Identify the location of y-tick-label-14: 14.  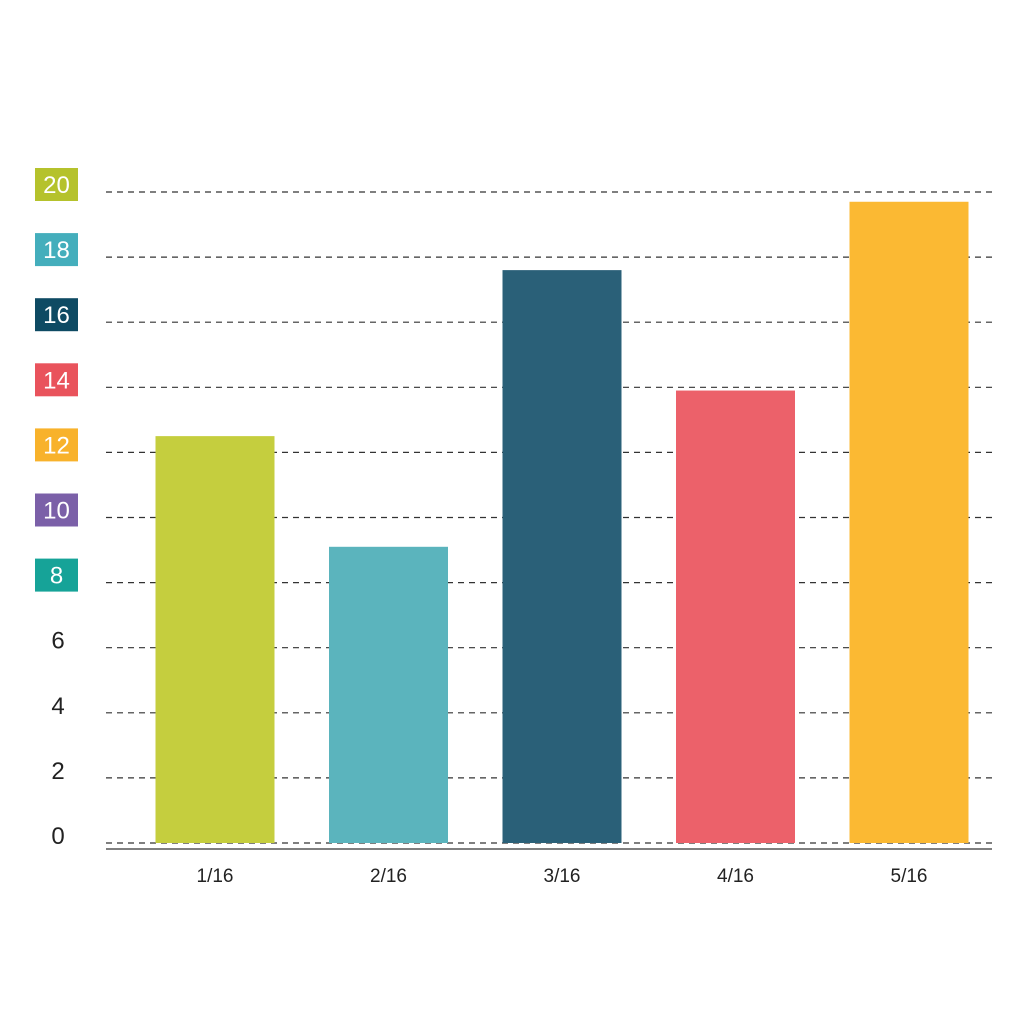
(56, 380).